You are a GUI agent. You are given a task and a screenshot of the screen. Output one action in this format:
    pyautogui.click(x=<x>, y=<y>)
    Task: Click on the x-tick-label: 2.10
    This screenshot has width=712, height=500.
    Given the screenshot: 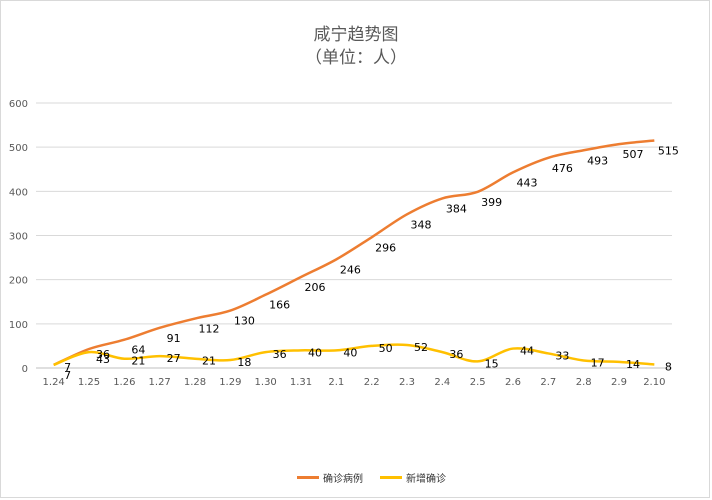 What is the action you would take?
    pyautogui.click(x=654, y=382)
    